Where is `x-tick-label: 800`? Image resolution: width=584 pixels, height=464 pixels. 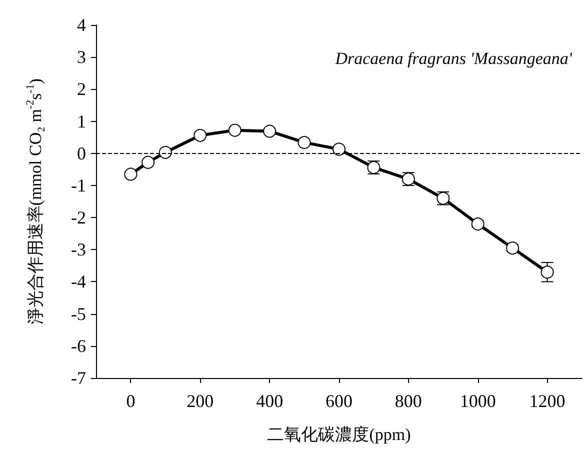 x-tick-label: 800 is located at coordinates (408, 401).